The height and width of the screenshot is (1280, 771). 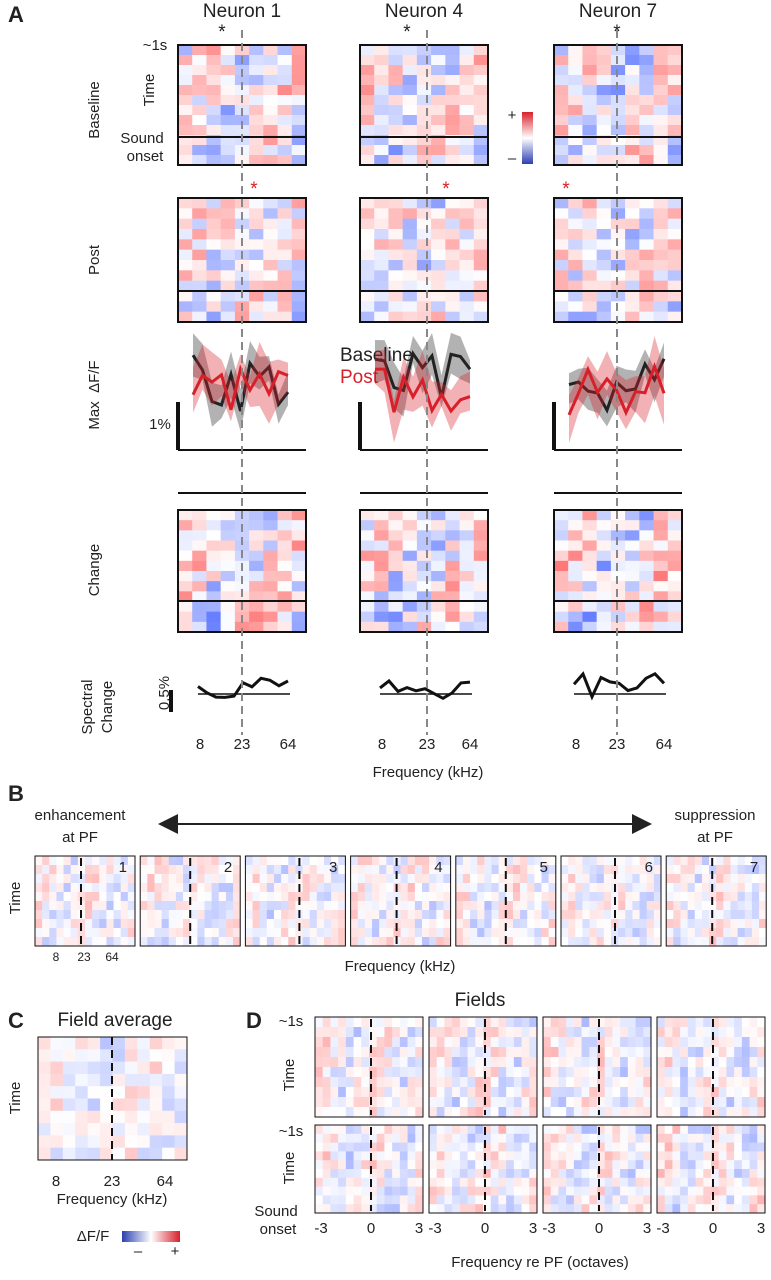 What do you see at coordinates (112, 1098) in the screenshot?
I see `heatmap` at bounding box center [112, 1098].